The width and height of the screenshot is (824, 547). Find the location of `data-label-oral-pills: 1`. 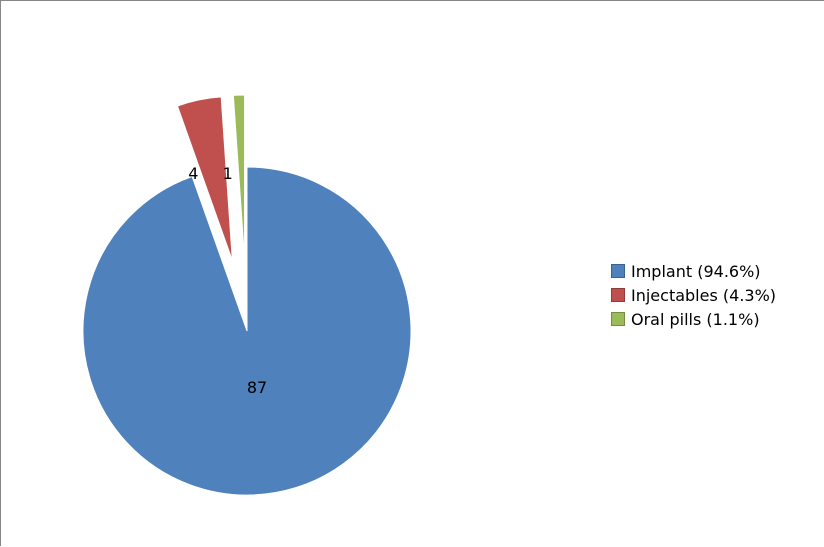

data-label-oral-pills: 1 is located at coordinates (228, 173).